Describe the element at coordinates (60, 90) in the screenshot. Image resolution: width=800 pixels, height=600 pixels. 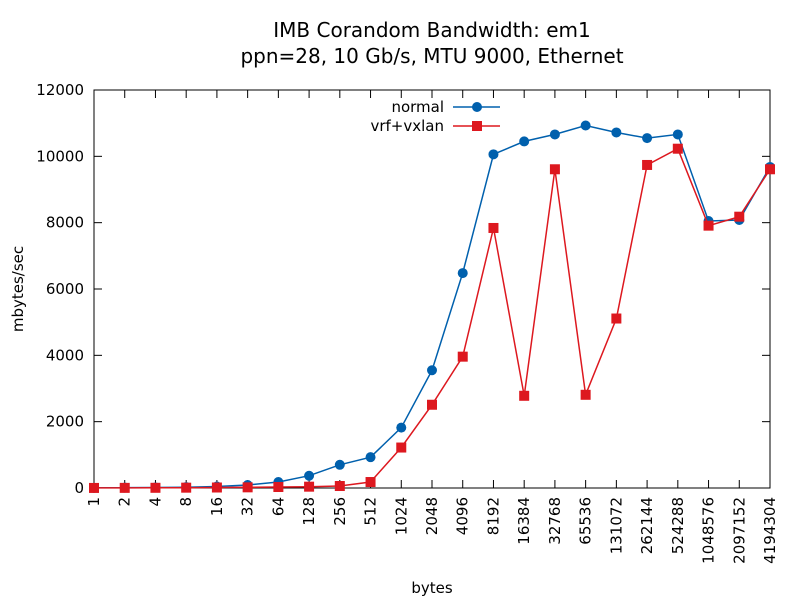
I see `y-tick-label: 12000` at that location.